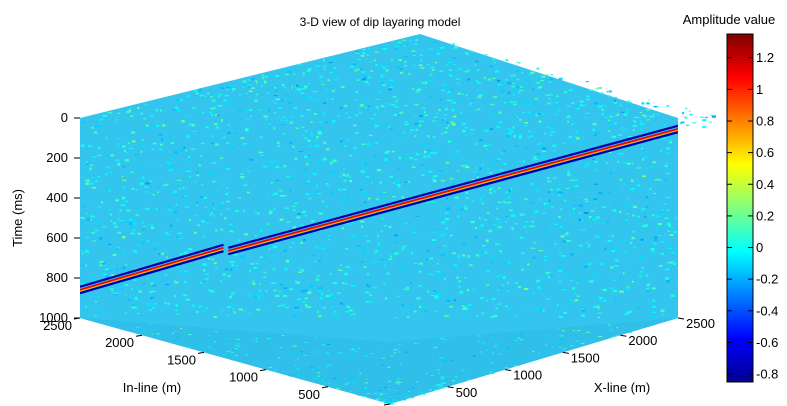  Describe the element at coordinates (57, 277) in the screenshot. I see `time-tick-label: 800` at that location.